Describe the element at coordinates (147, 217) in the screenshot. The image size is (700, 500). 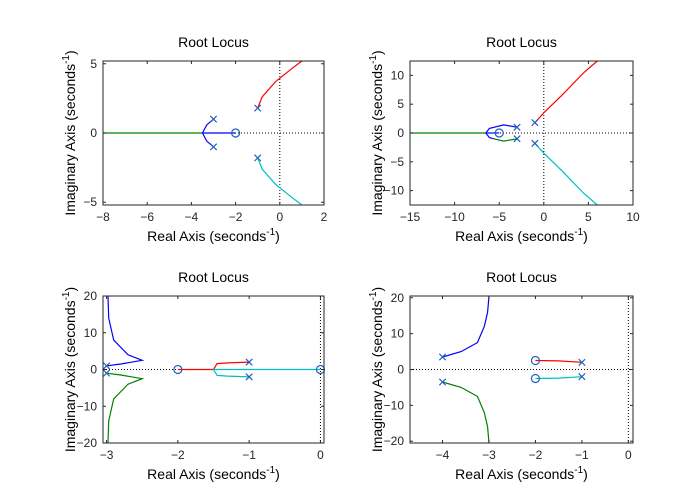
I see `x-tick-label: −6` at that location.